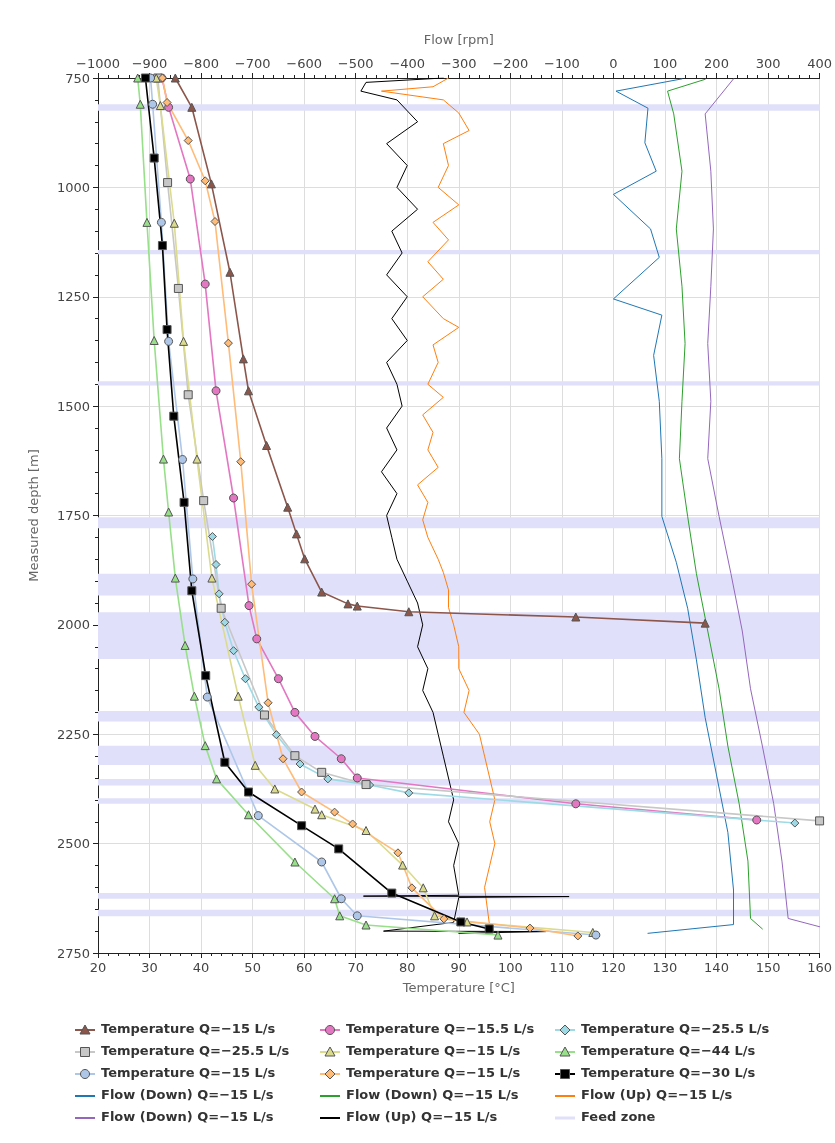 This screenshot has width=835, height=1143. Describe the element at coordinates (458, 39) in the screenshot. I see `x2-axis-title: Flow [rpm]` at that location.